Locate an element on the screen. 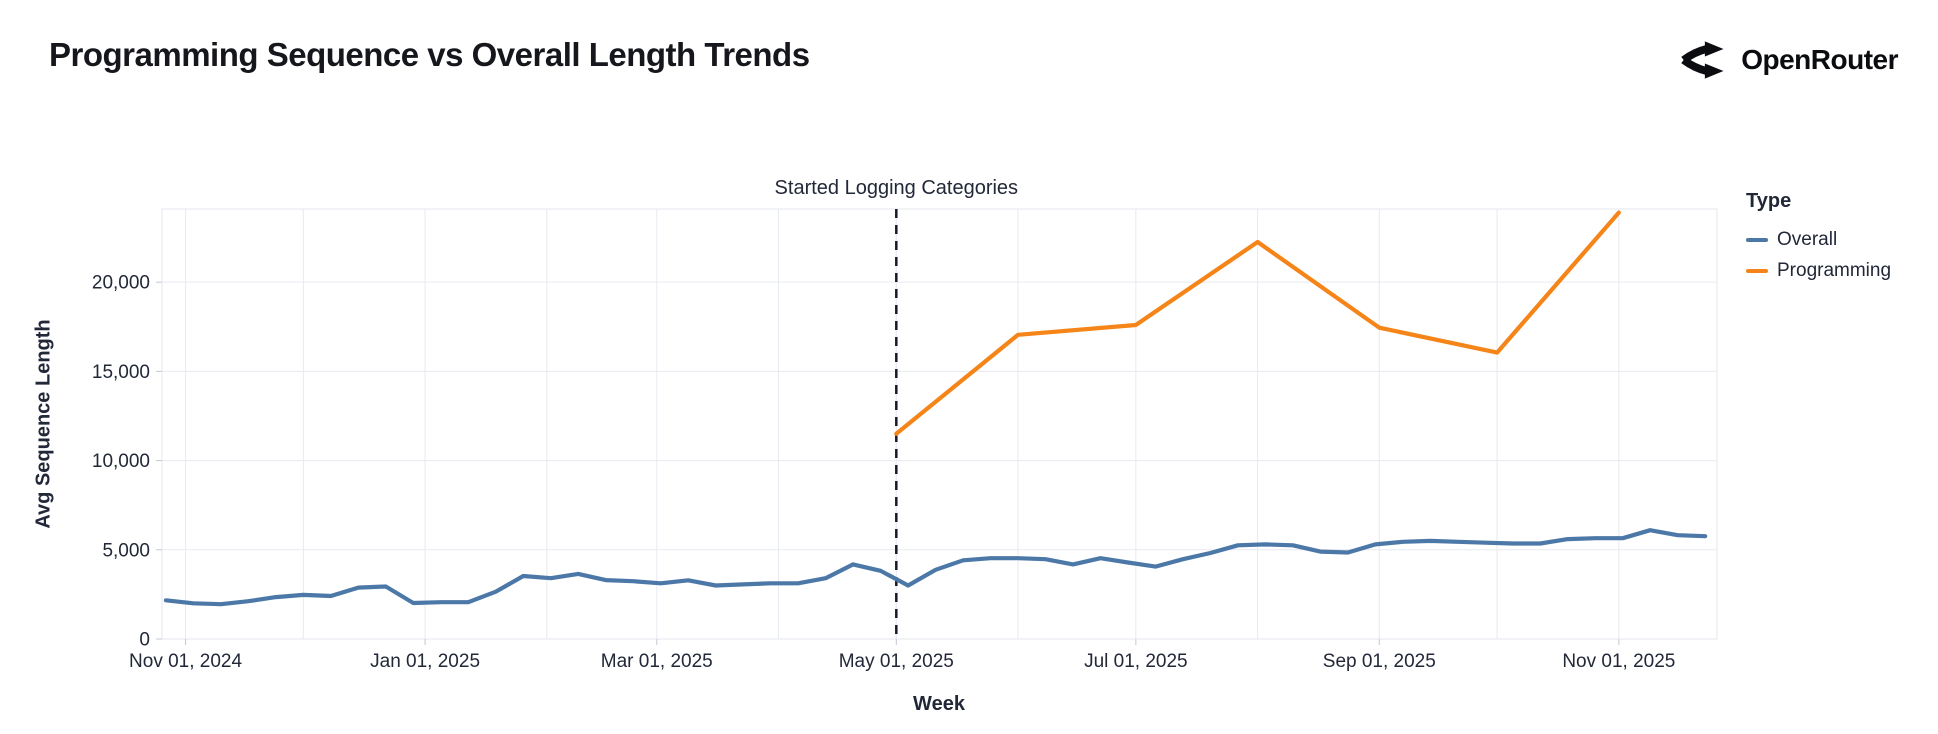 This screenshot has width=1938, height=734. openrouter-logo-text: OpenRouter is located at coordinates (1819, 59).